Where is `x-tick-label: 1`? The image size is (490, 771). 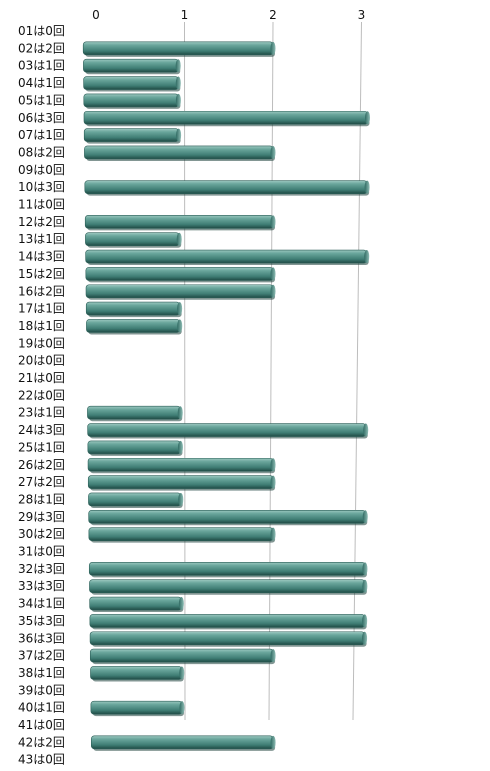 x-tick-label: 1 is located at coordinates (185, 15).